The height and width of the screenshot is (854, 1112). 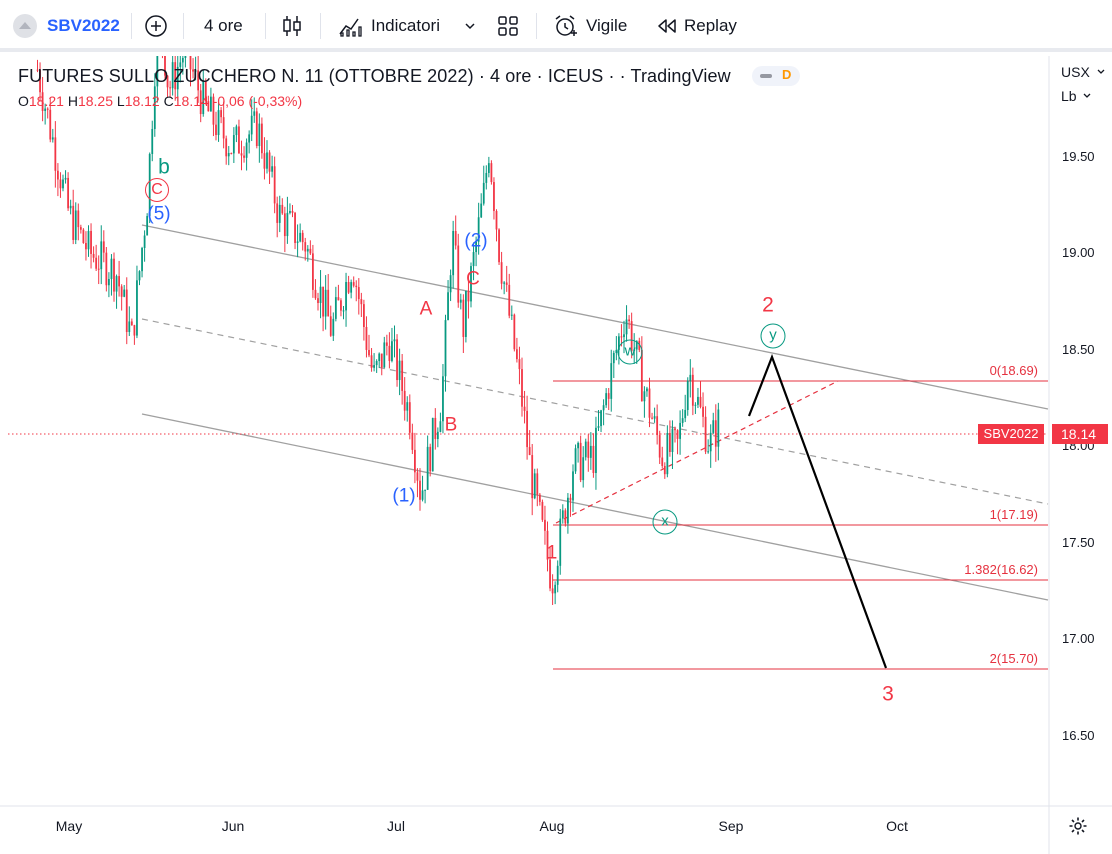 I want to click on time-tick-label: Oct, so click(x=897, y=826).